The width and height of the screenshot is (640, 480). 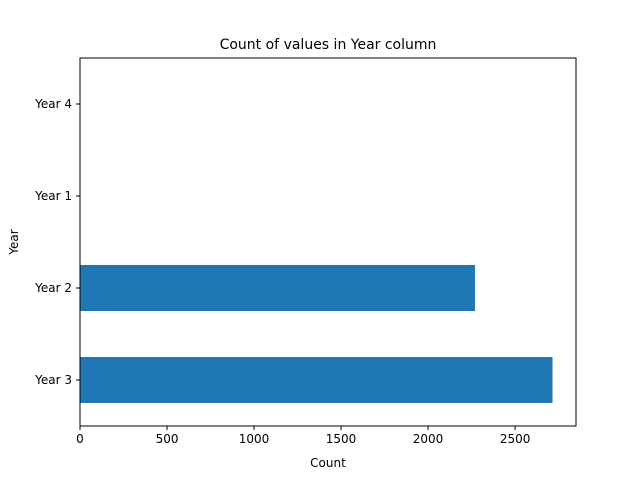 I want to click on y-tick-label: Year 3, so click(x=53, y=380).